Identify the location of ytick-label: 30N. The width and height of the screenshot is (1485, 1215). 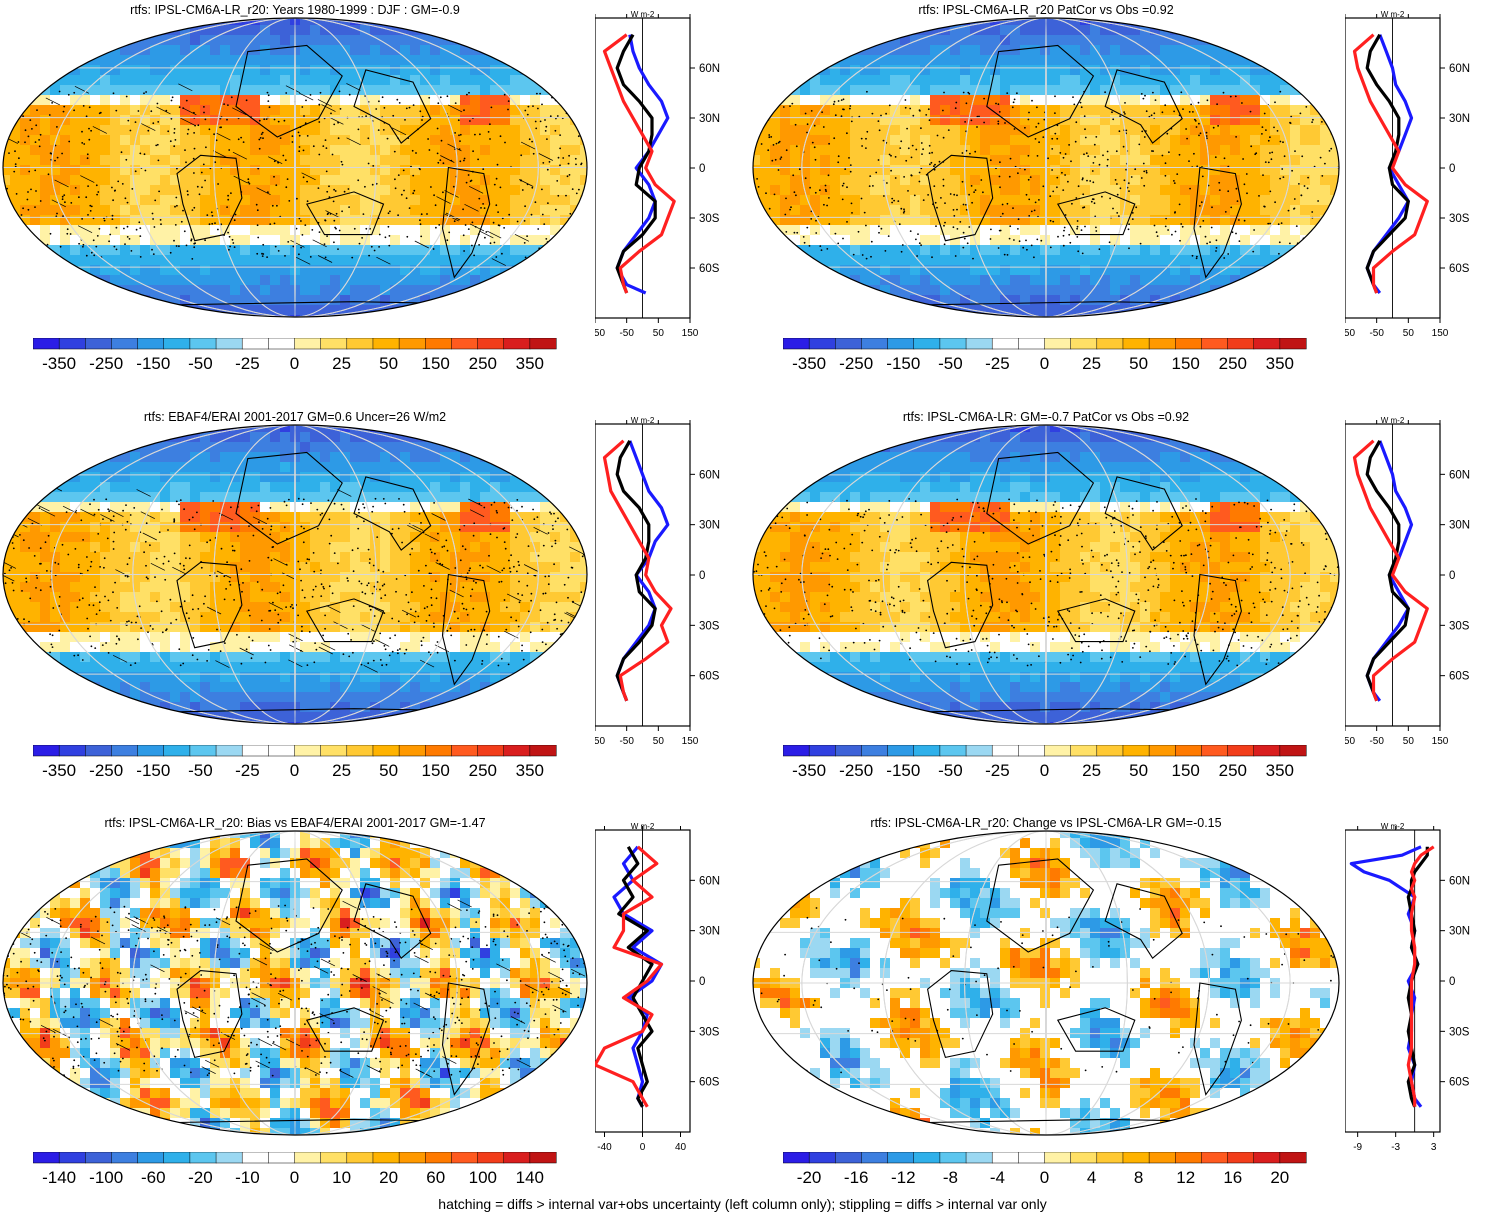
(1459, 119).